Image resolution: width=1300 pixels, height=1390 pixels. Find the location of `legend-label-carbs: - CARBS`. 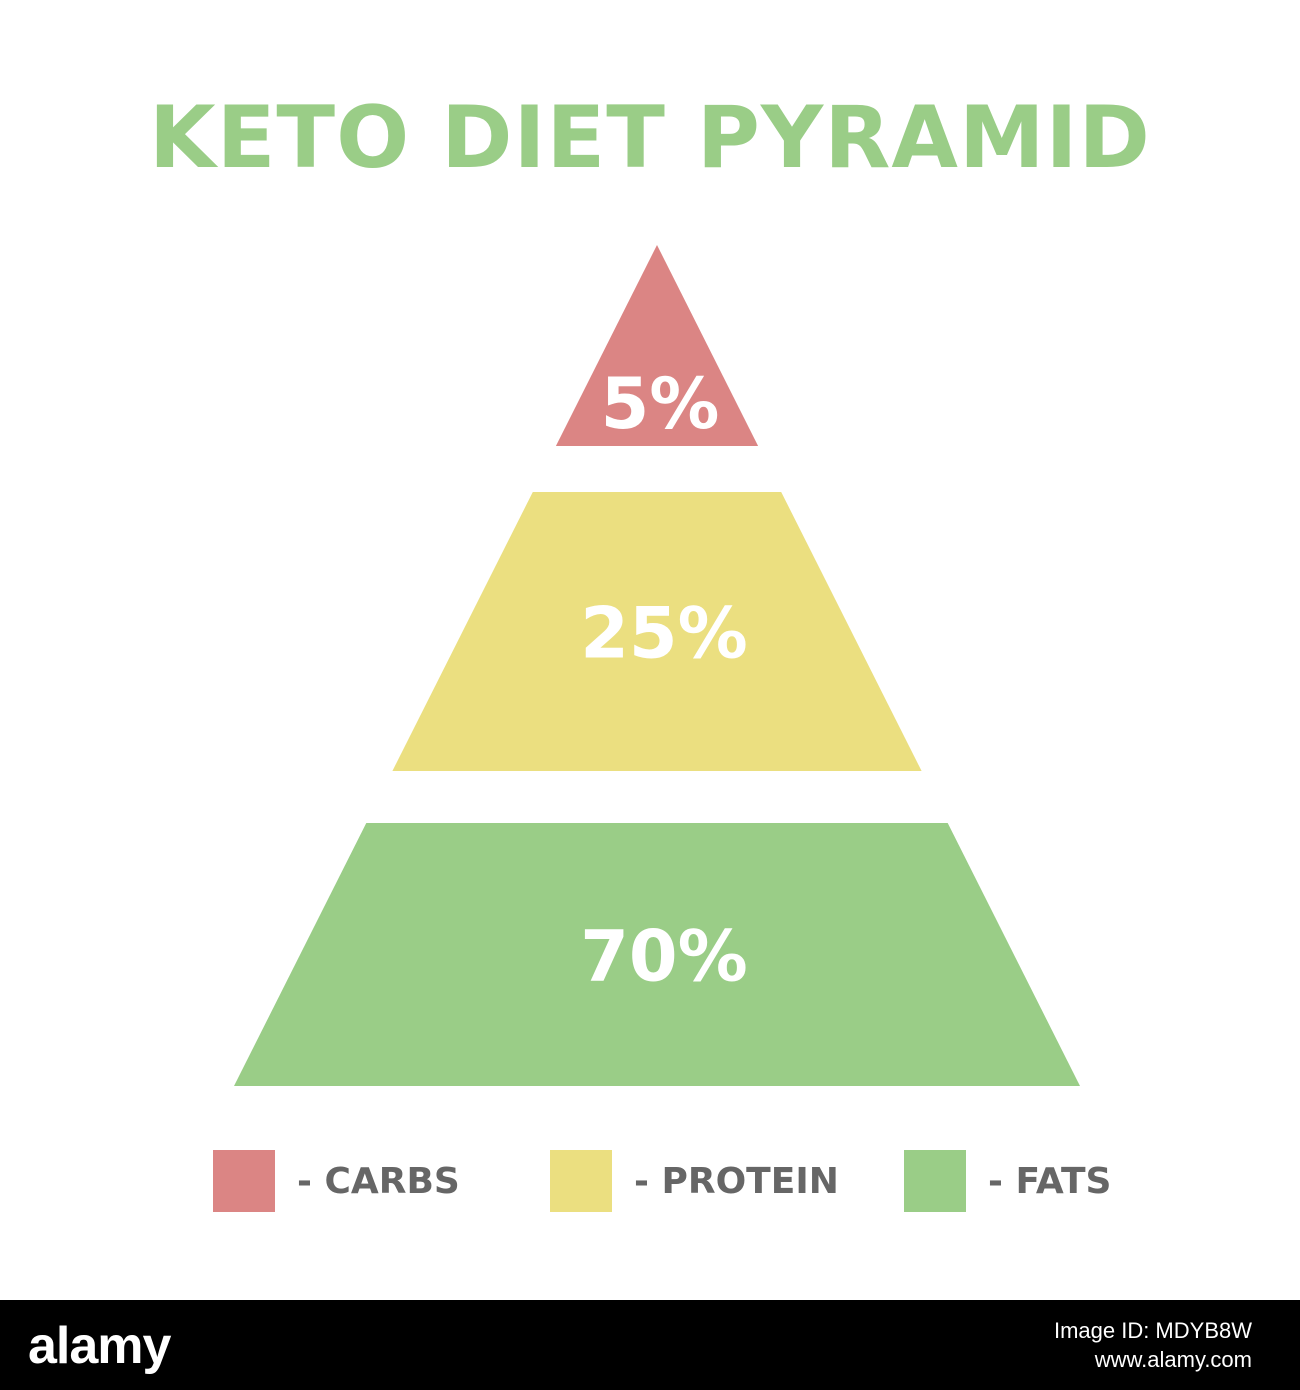

legend-label-carbs: - CARBS is located at coordinates (378, 1181).